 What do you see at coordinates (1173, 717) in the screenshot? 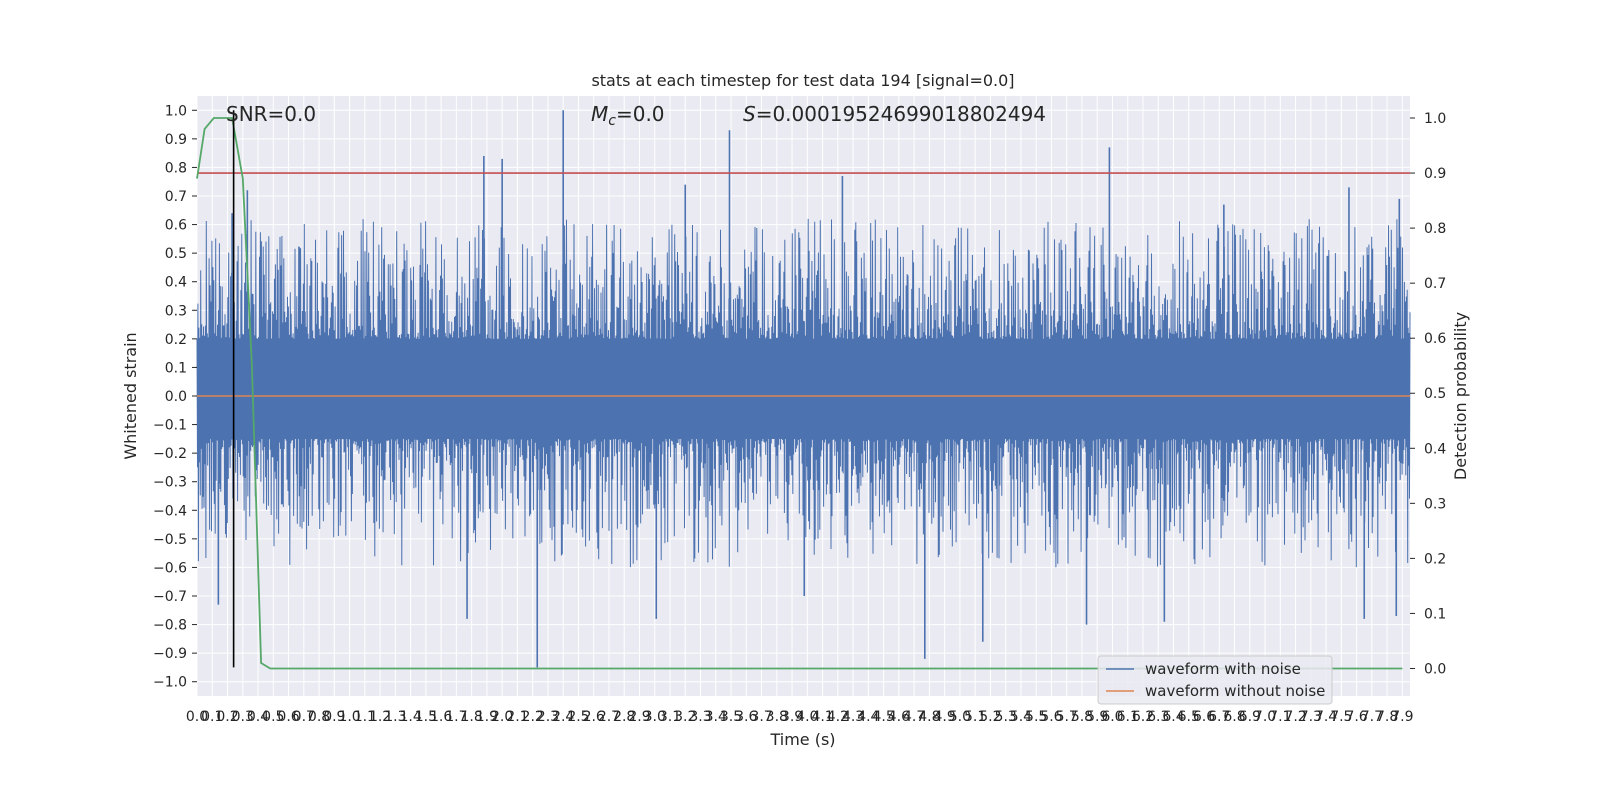
I see `x-tick-label: 6.4` at bounding box center [1173, 717].